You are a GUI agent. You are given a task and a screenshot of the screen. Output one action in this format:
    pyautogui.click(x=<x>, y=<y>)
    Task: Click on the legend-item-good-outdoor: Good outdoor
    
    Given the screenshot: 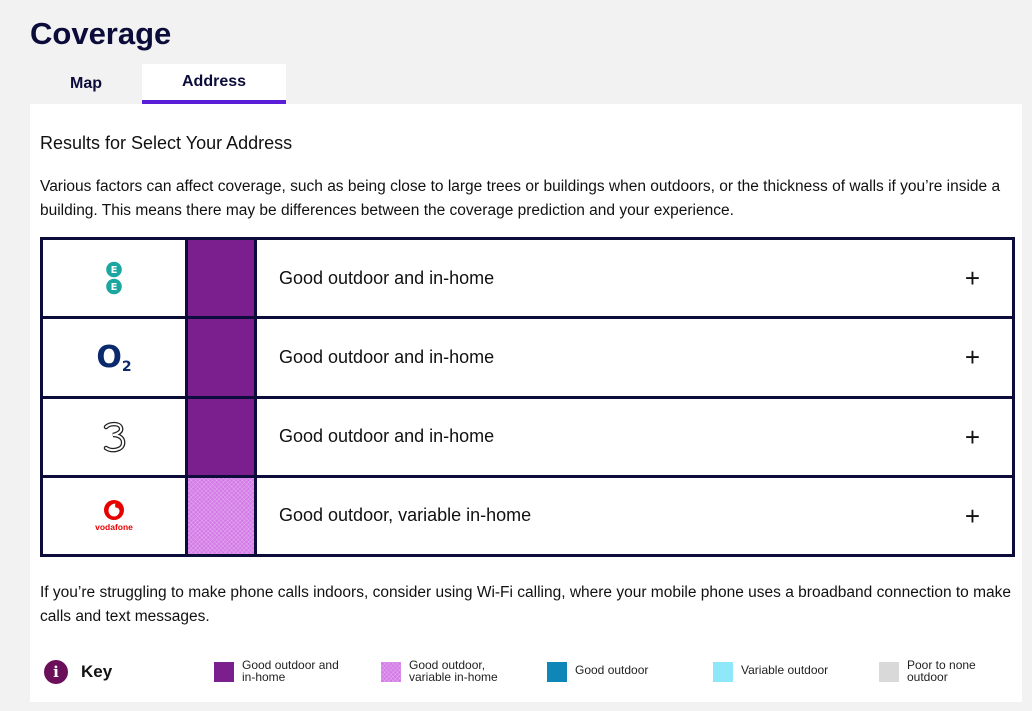 What is the action you would take?
    pyautogui.click(x=611, y=670)
    